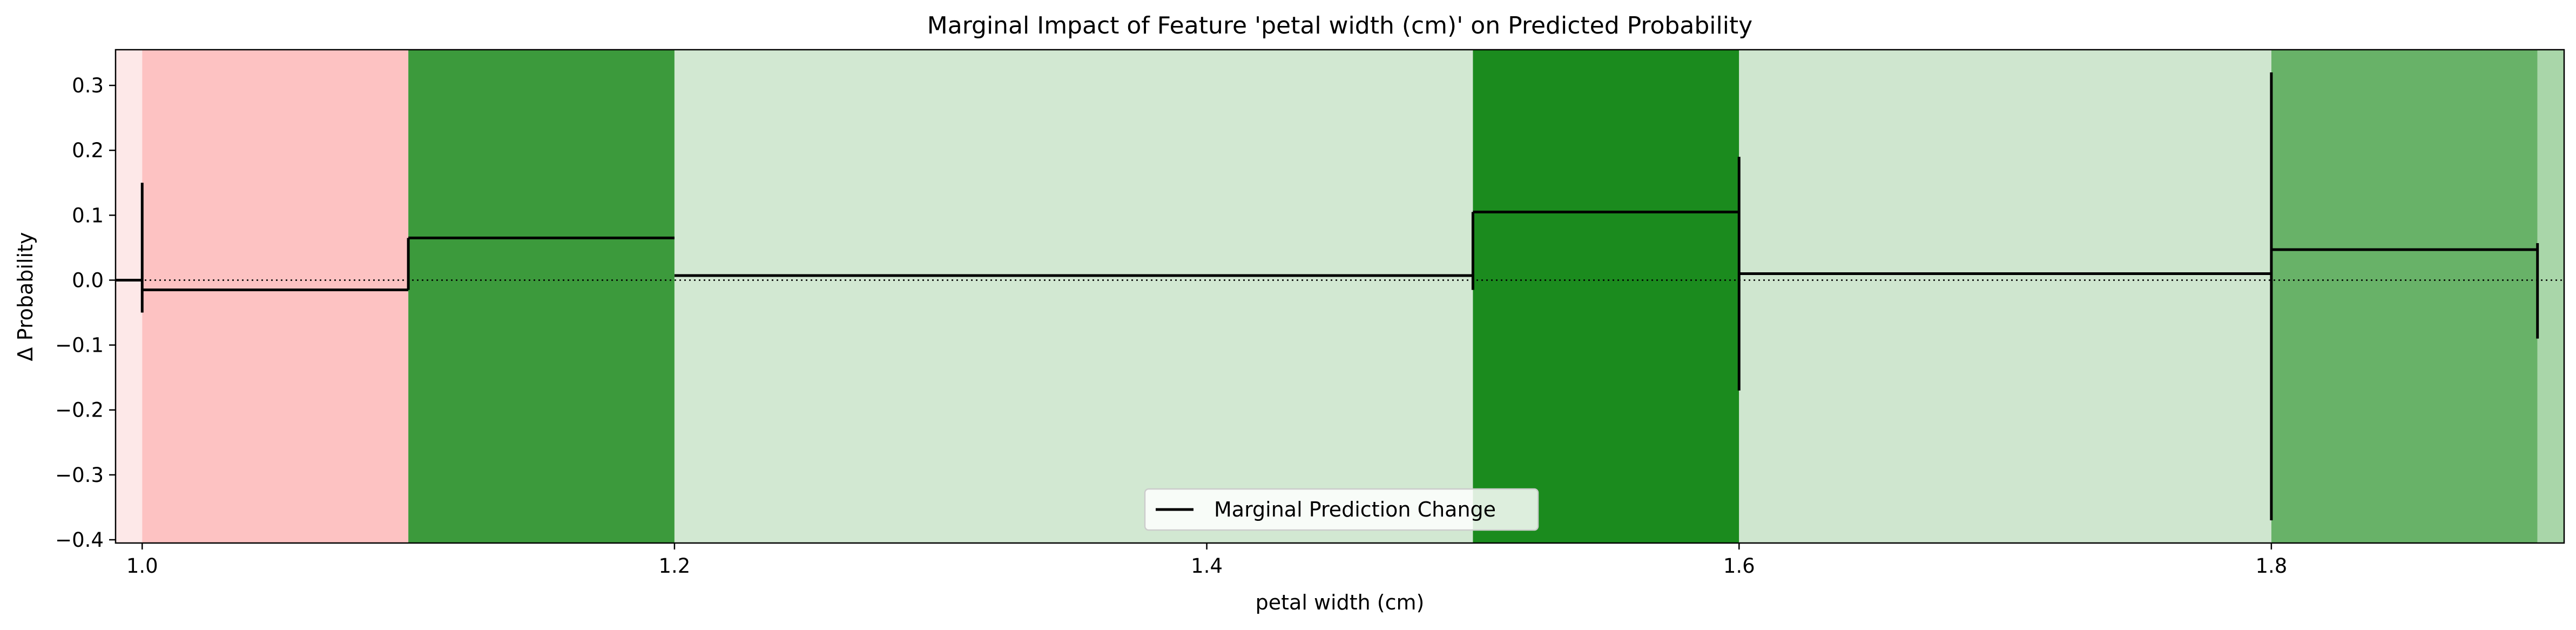 The width and height of the screenshot is (2576, 630). I want to click on legend-box, so click(1341, 509).